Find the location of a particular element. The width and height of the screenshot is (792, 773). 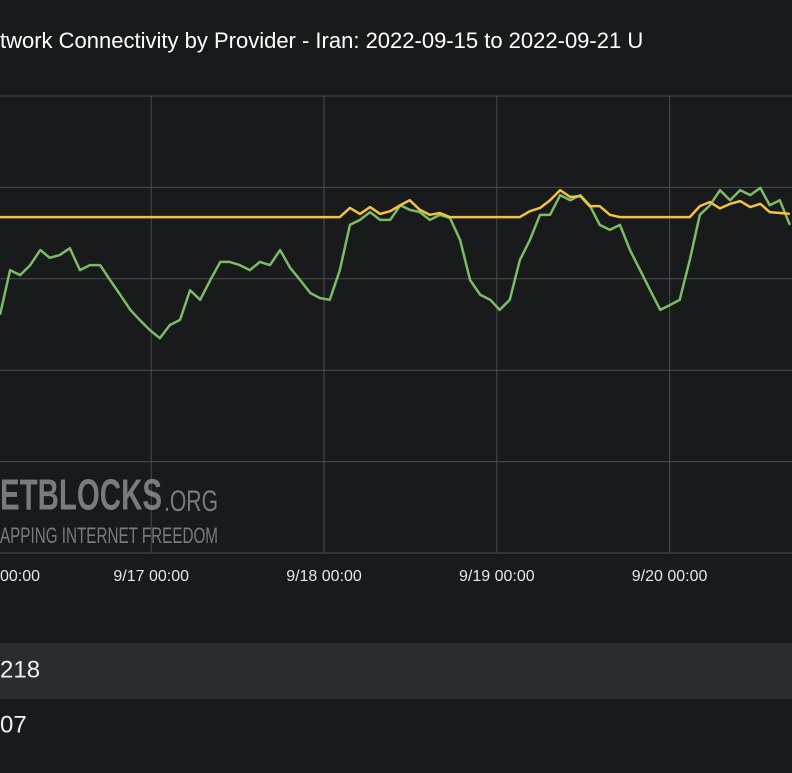

watermark: ETBLOCKS .ORG APPING INTERNET FREEDOM is located at coordinates (109, 509).